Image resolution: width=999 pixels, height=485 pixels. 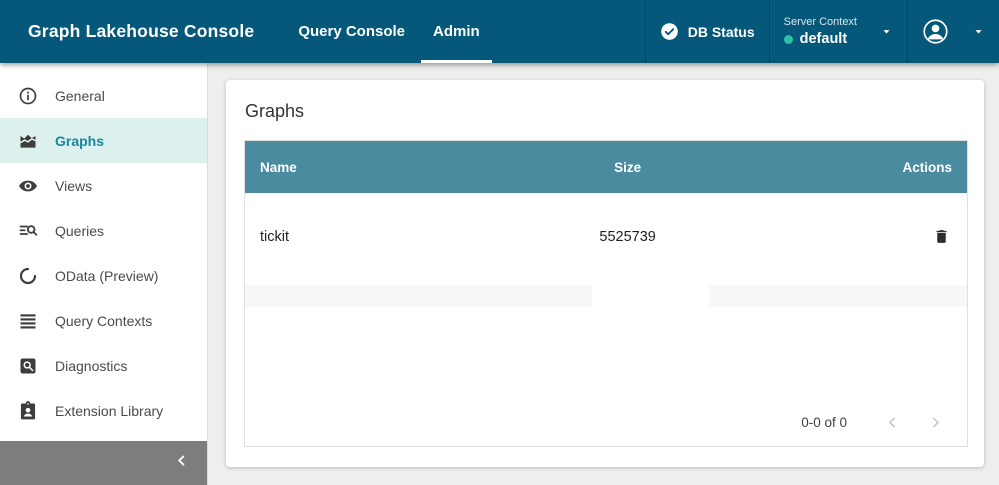 What do you see at coordinates (278, 167) in the screenshot?
I see `column-header-name: Name` at bounding box center [278, 167].